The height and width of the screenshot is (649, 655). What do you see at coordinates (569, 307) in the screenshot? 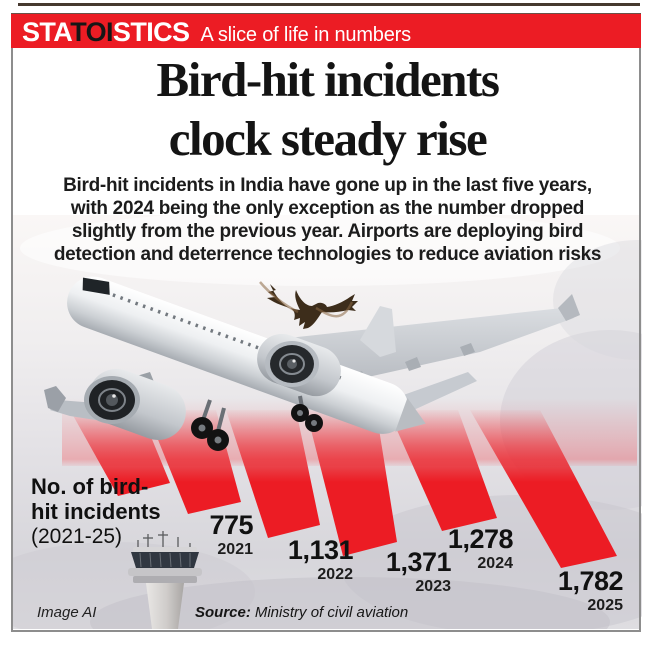
I see `far-winglet` at bounding box center [569, 307].